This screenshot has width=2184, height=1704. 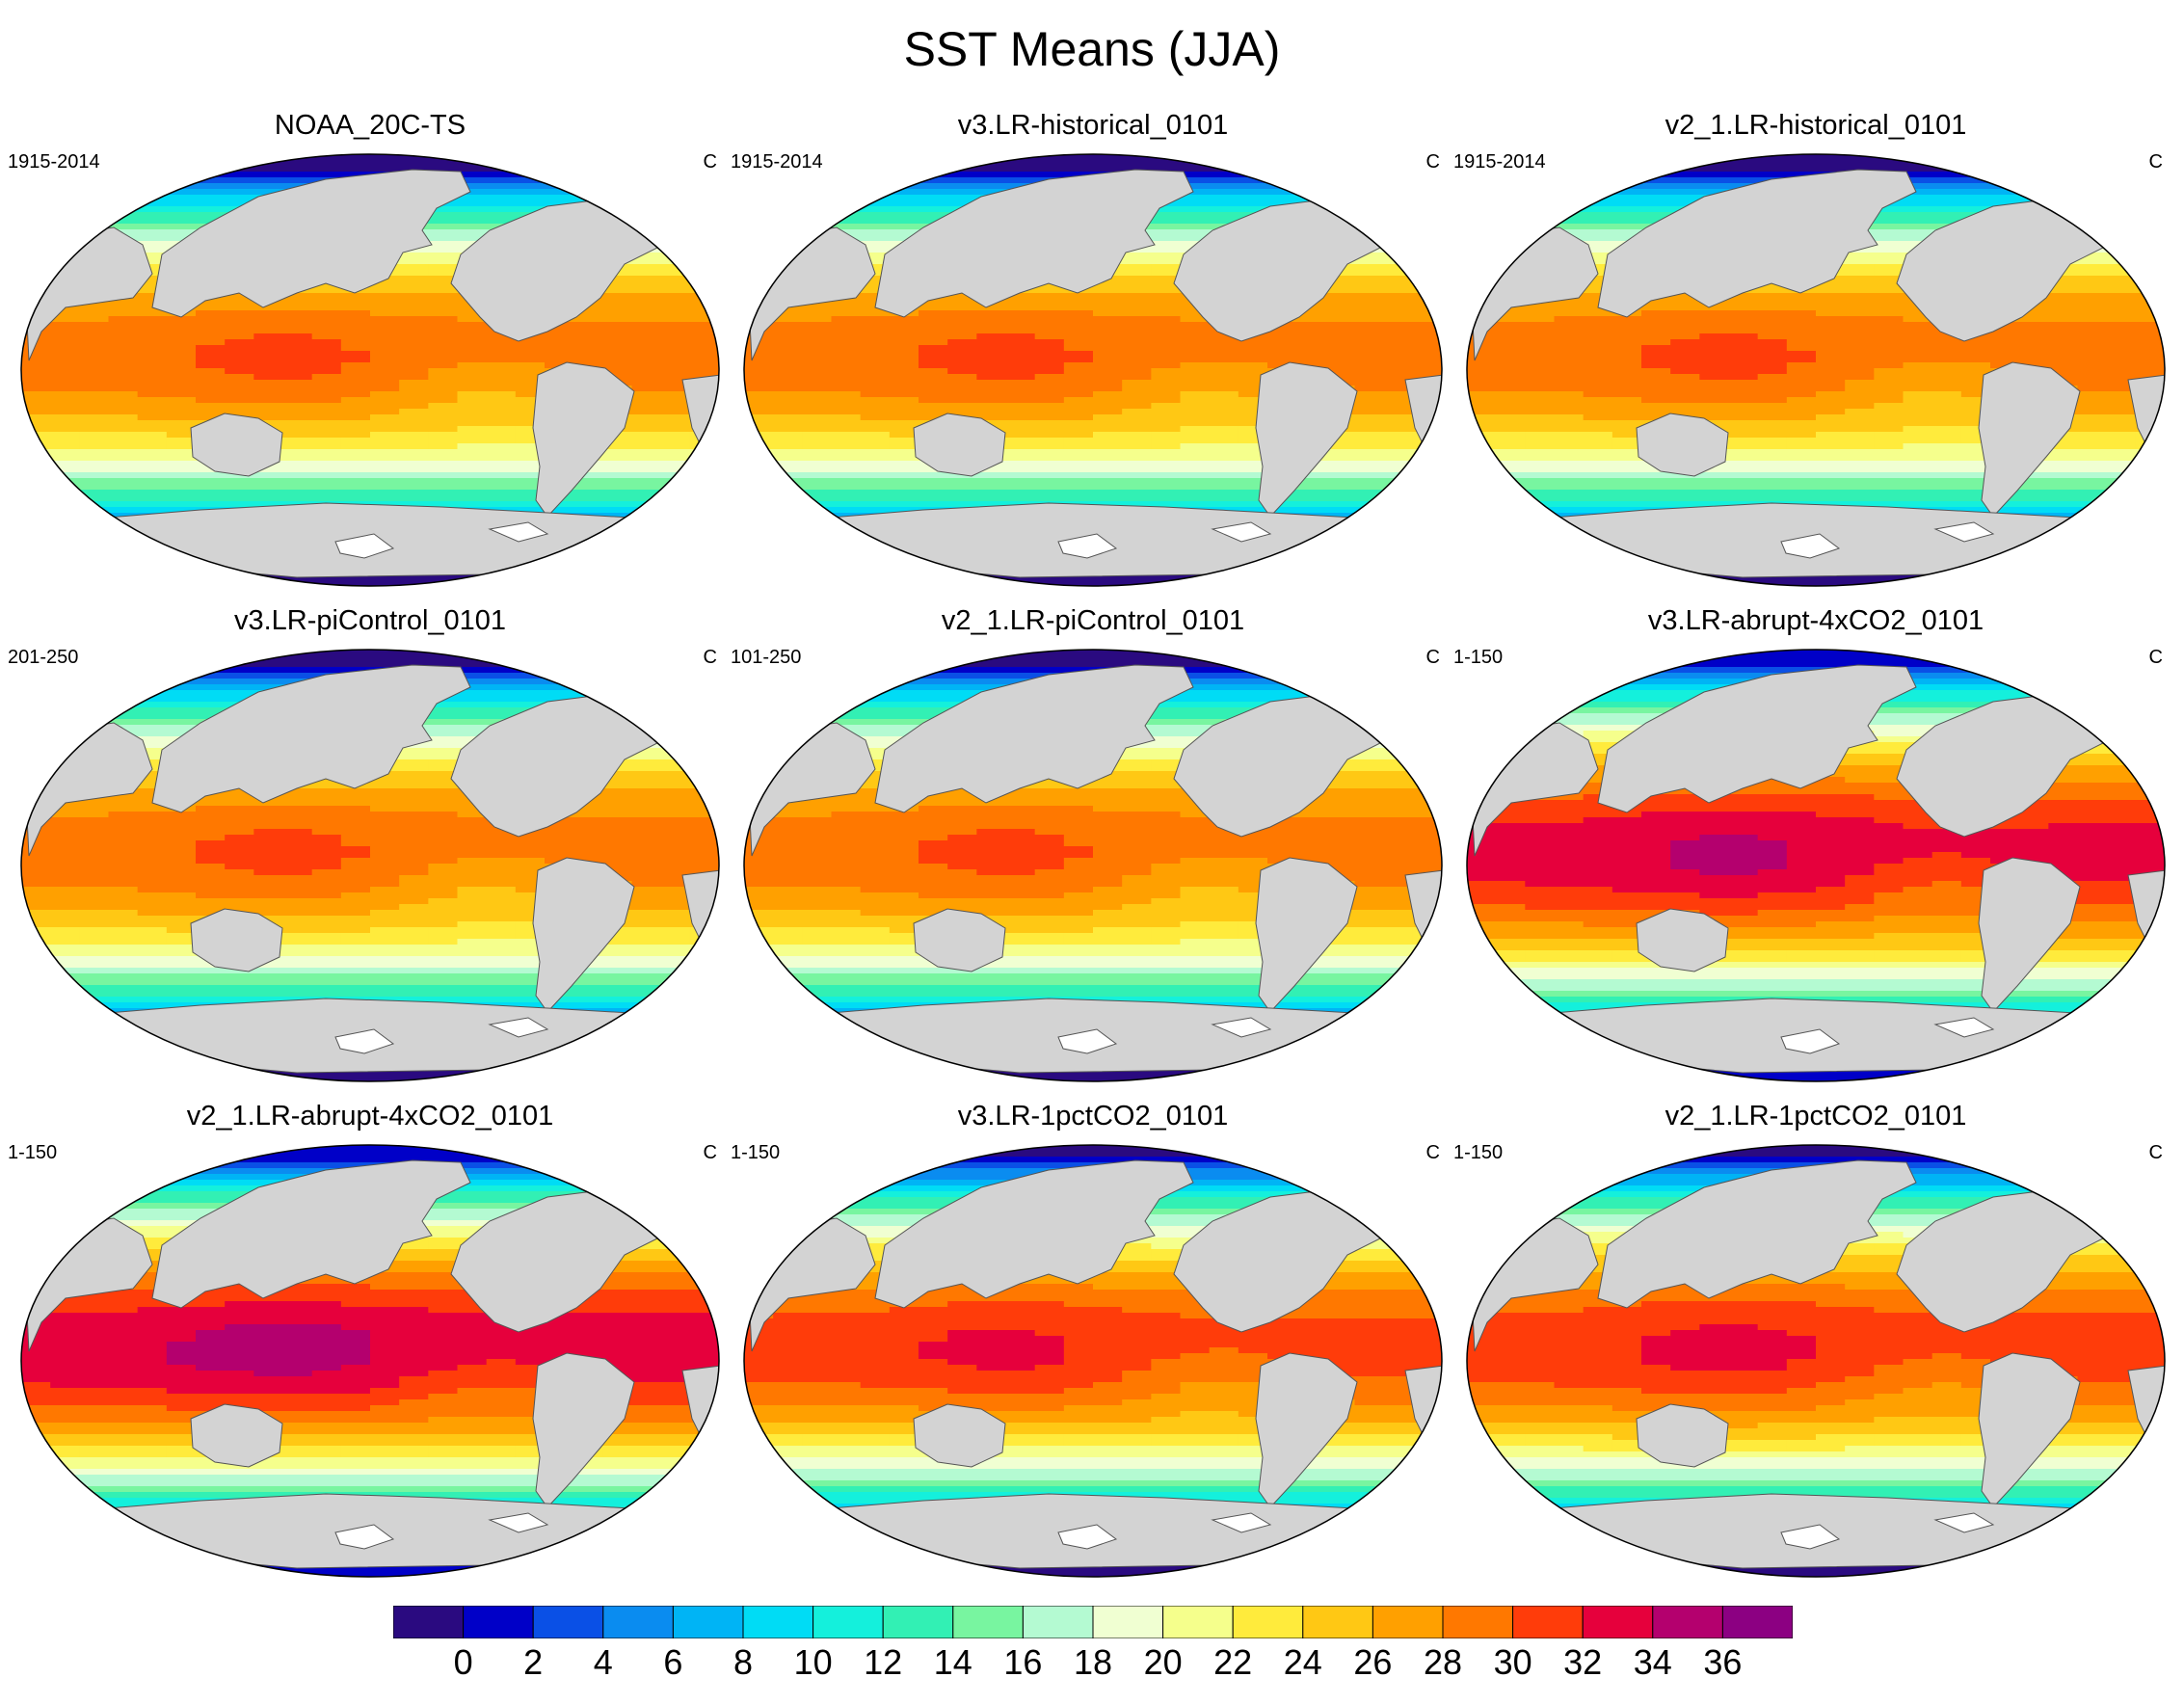 I want to click on figure-title: SST Means (JJA), so click(x=1092, y=49).